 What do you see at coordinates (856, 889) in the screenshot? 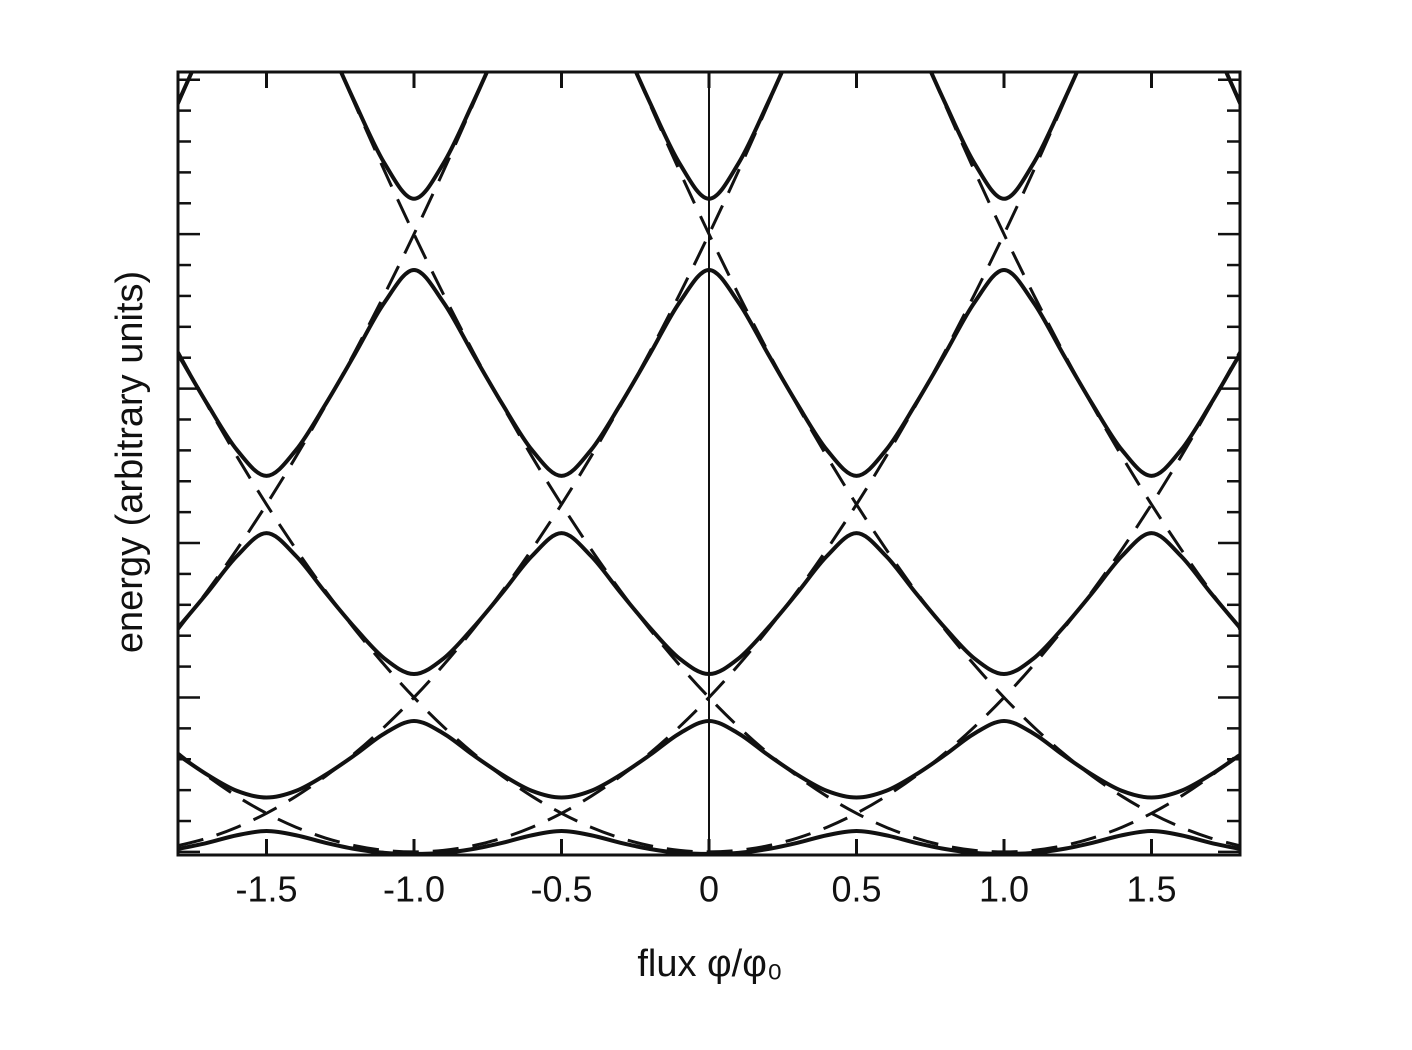
I see `x-tick-label: 0.5` at bounding box center [856, 889].